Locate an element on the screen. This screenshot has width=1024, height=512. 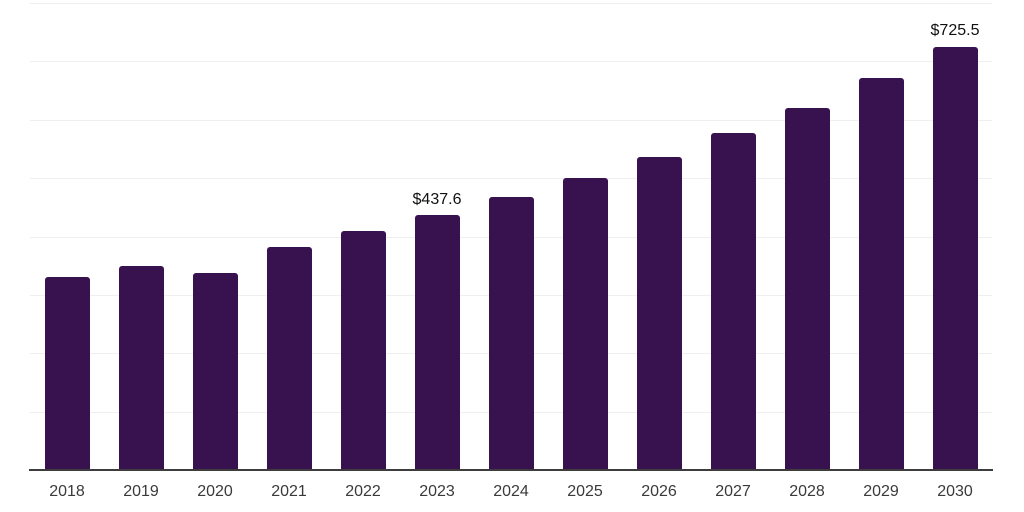
x-tick-2020: 2020 is located at coordinates (215, 491).